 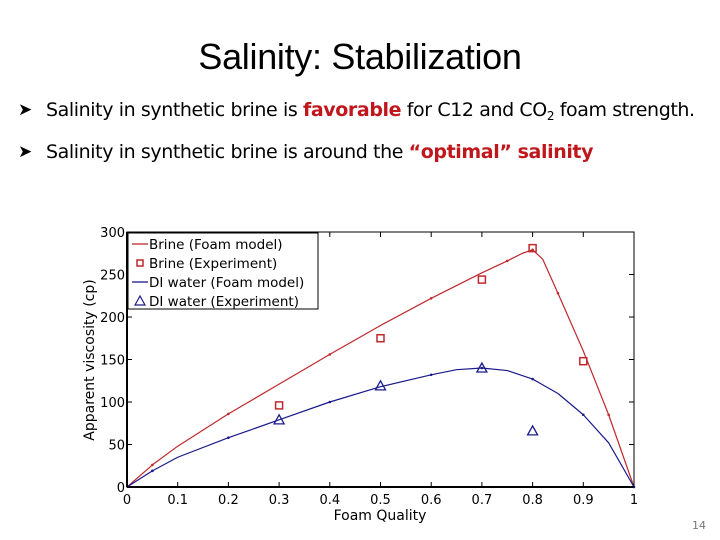 What do you see at coordinates (127, 500) in the screenshot?
I see `x-tick-label: 0` at bounding box center [127, 500].